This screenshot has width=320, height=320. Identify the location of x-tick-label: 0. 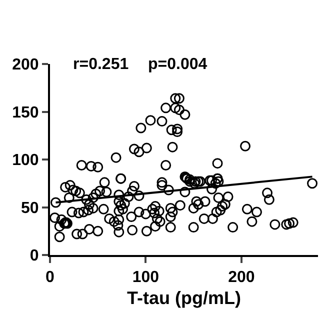
(50, 277).